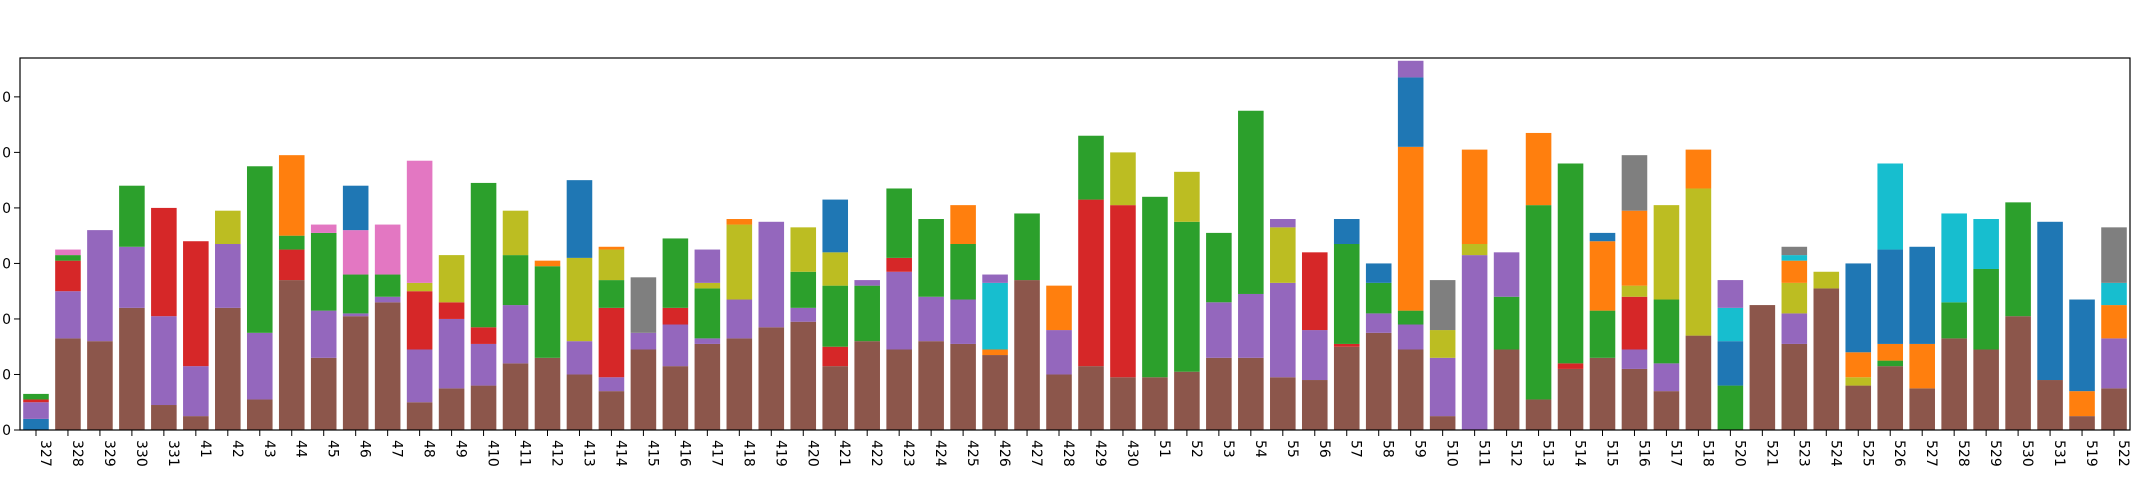 This screenshot has height=480, width=2140. I want to click on x-tick-label: 48, so click(429, 449).